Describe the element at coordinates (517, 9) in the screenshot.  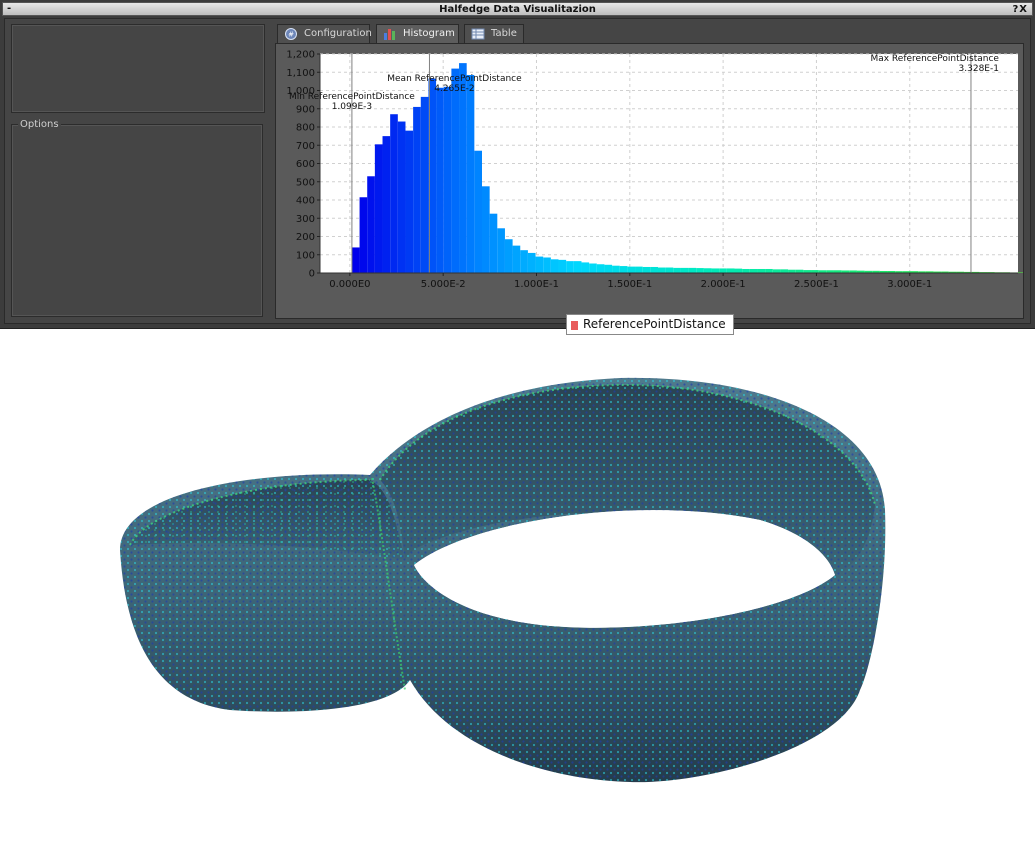
I see `window-titlebar: - Halfedge Data Visualitazion ?X` at that location.